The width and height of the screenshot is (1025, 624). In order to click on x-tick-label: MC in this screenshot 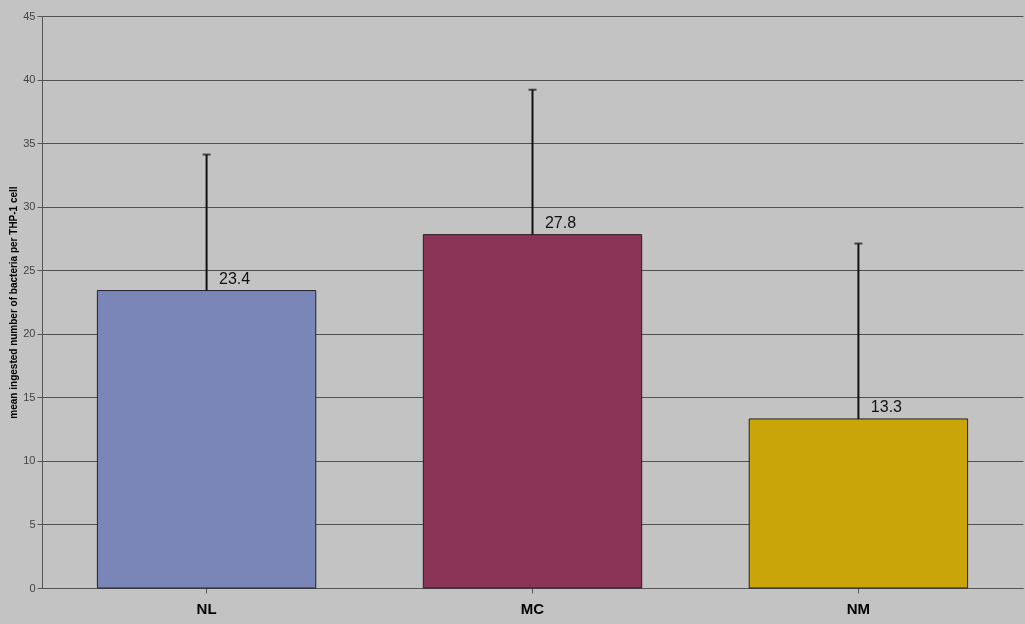, I will do `click(532, 608)`.